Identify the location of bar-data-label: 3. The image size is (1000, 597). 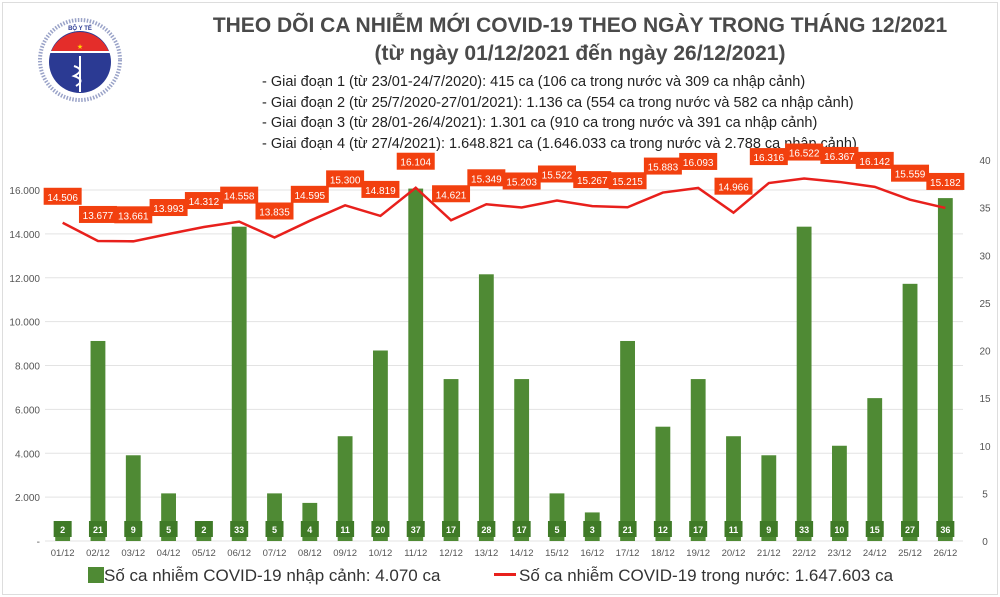
(592, 530).